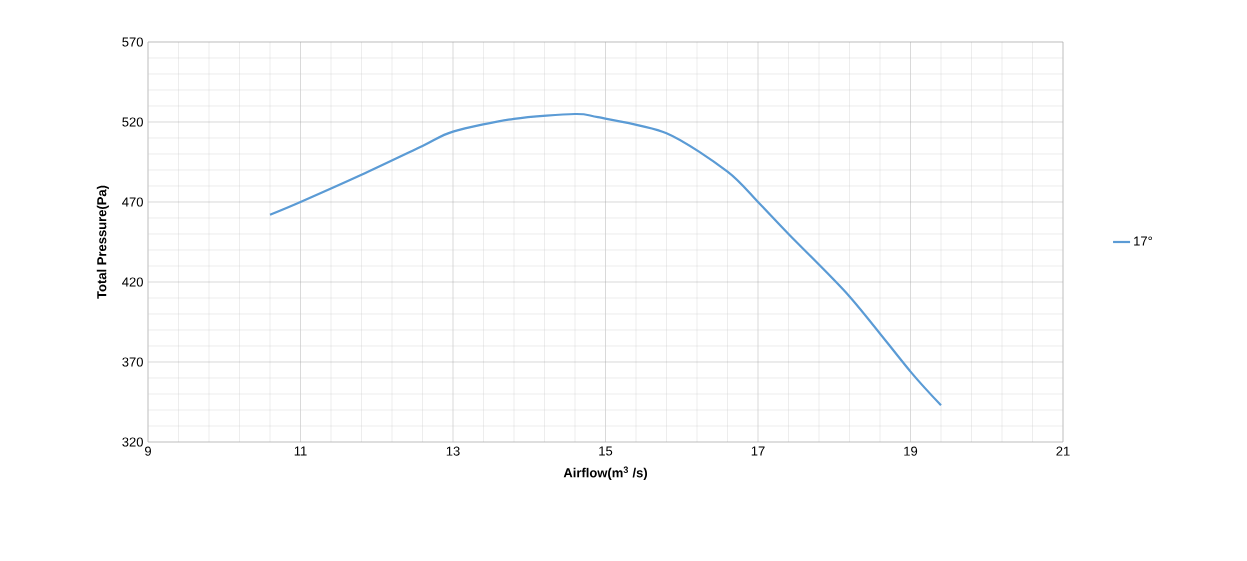 The width and height of the screenshot is (1247, 561). What do you see at coordinates (102, 242) in the screenshot?
I see `y-axis-title: Total Pressure(Pa)` at bounding box center [102, 242].